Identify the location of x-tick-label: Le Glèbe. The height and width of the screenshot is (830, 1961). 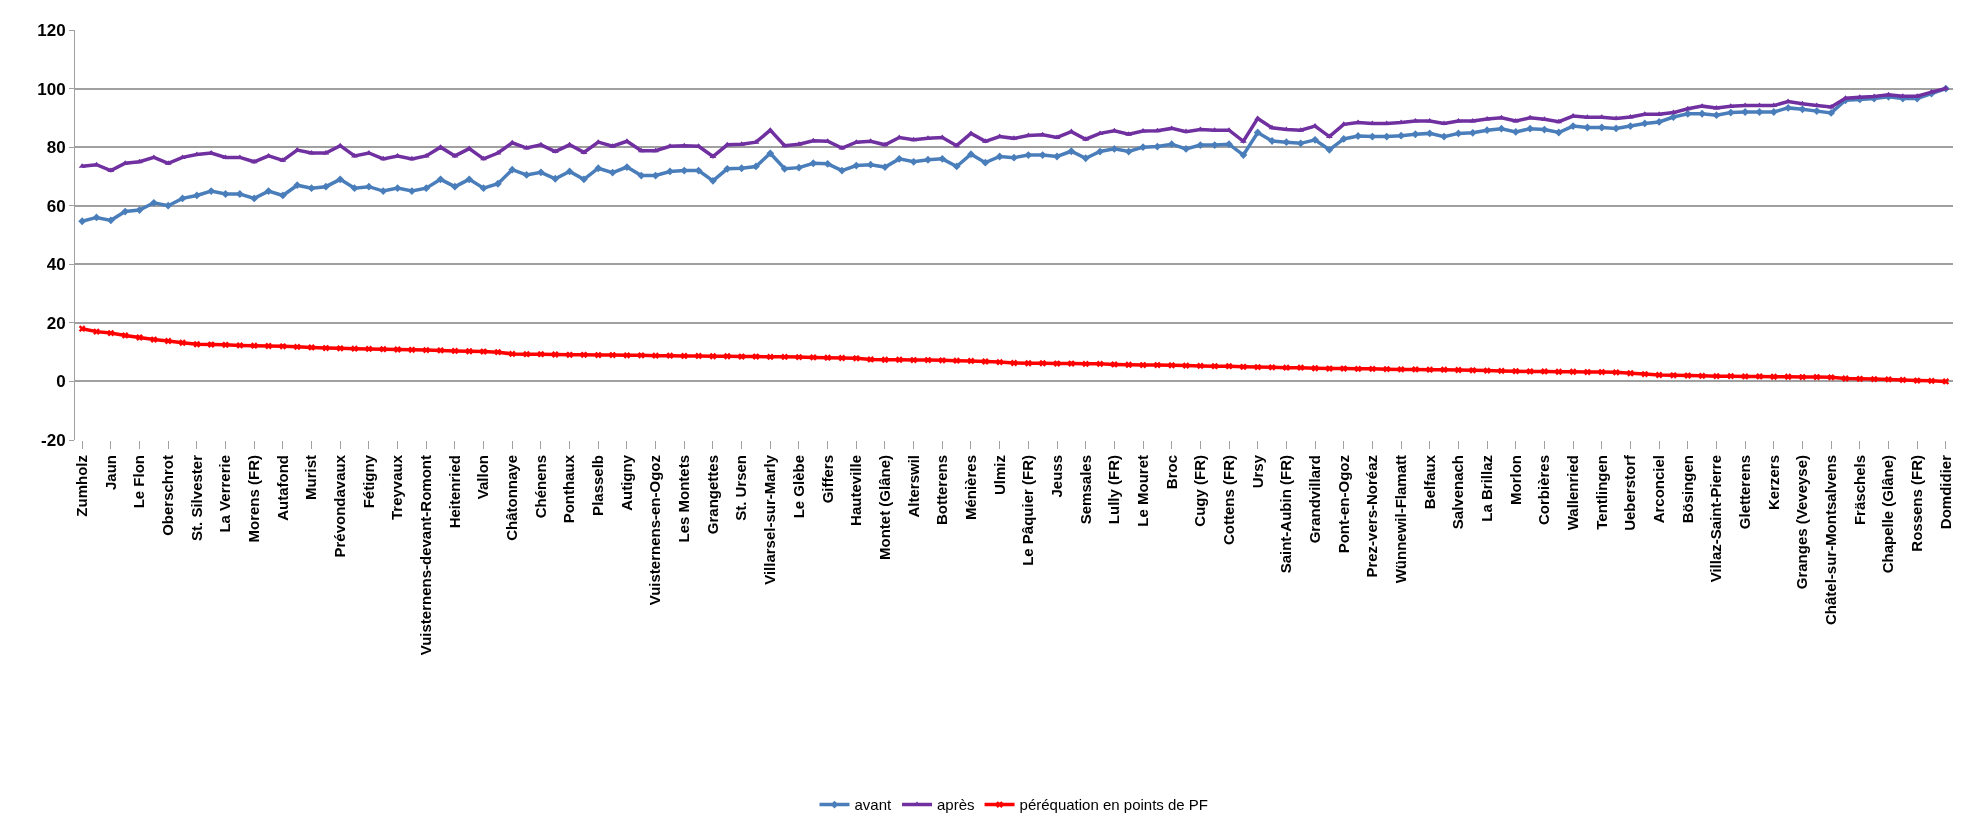
(798, 487).